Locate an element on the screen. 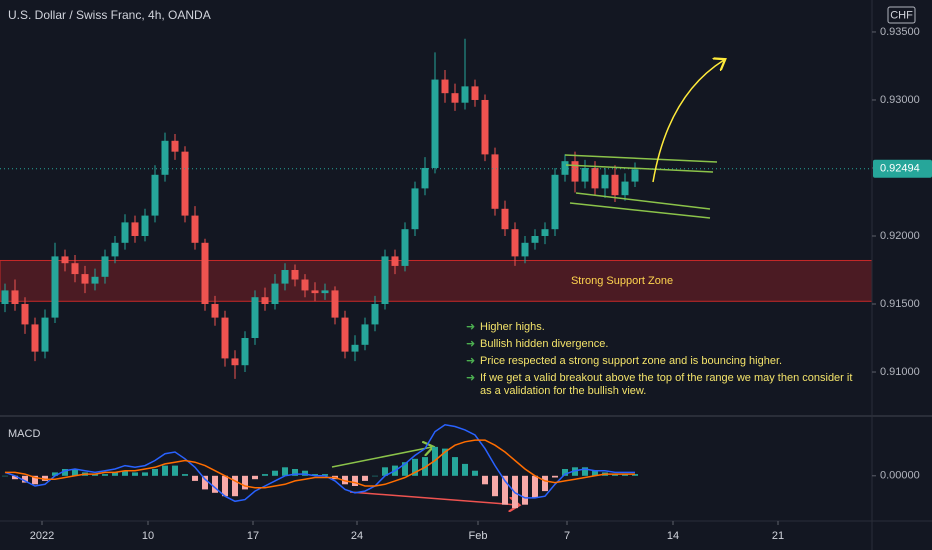 The image size is (932, 550). last-price-box is located at coordinates (902, 168).